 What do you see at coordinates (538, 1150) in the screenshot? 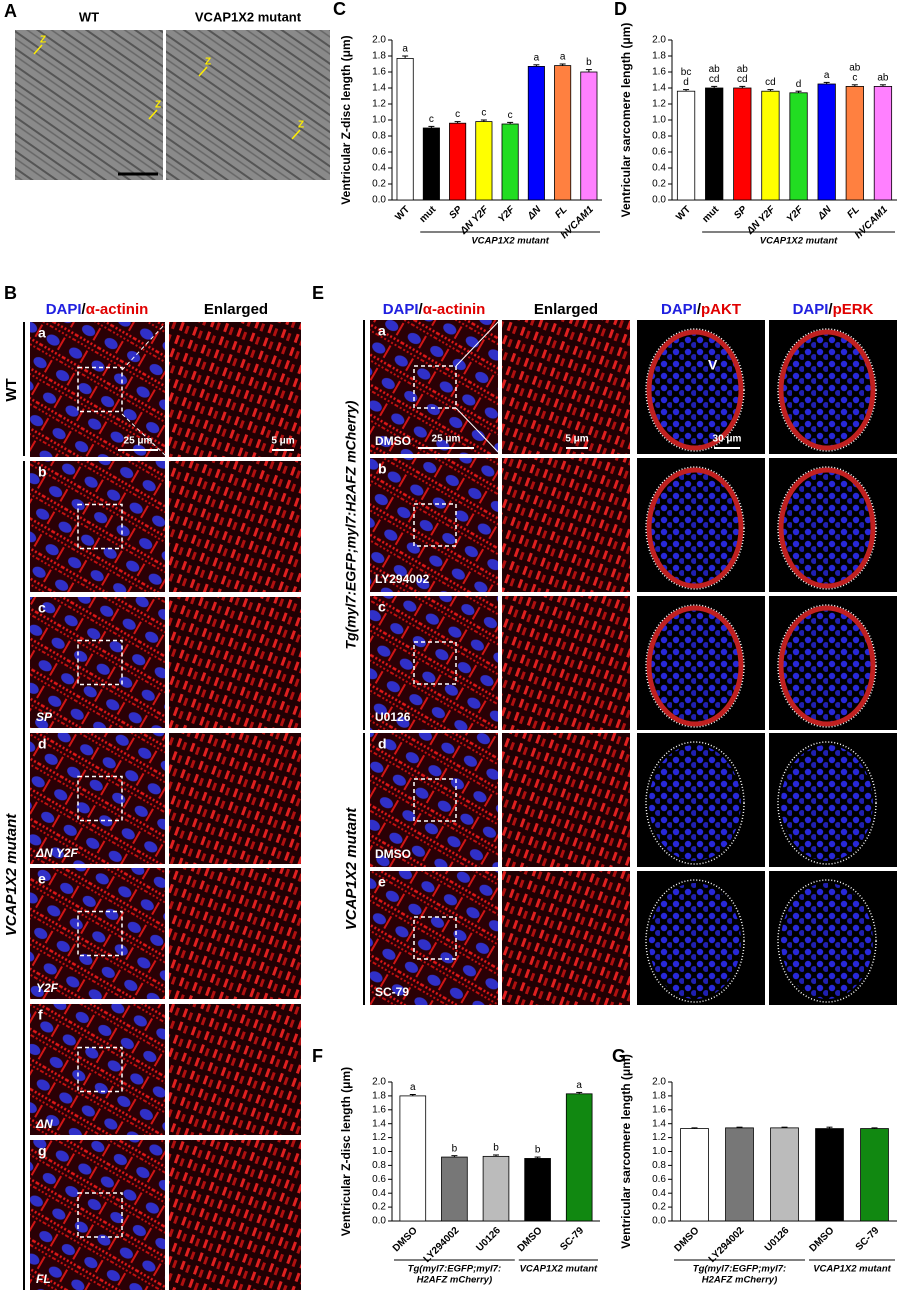
I see `significance-letter: b` at bounding box center [538, 1150].